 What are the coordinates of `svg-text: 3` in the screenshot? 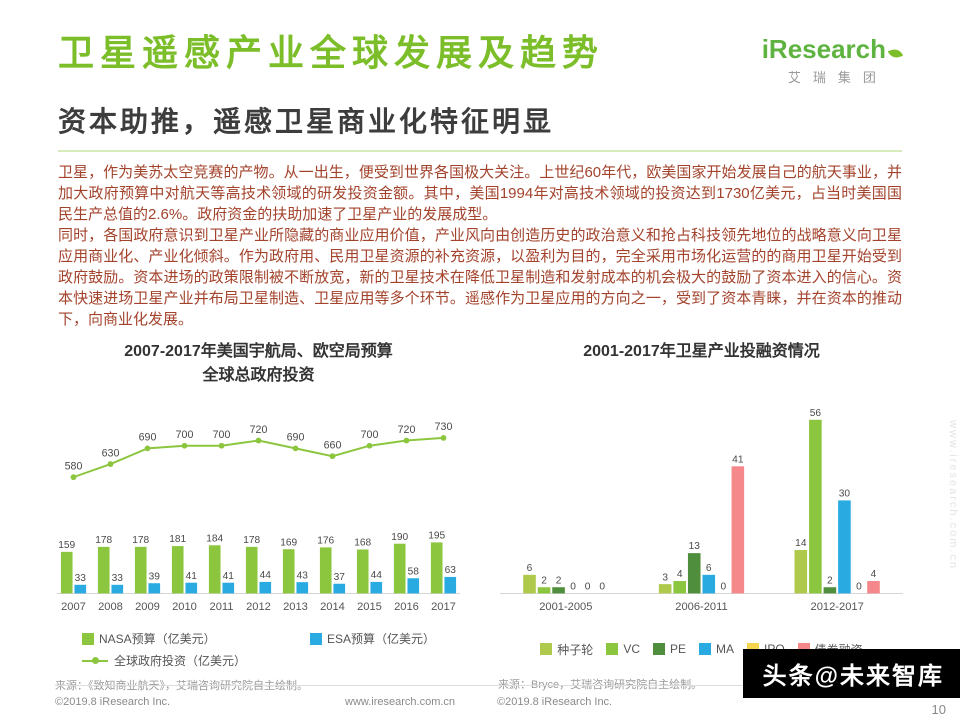 It's located at (665, 577).